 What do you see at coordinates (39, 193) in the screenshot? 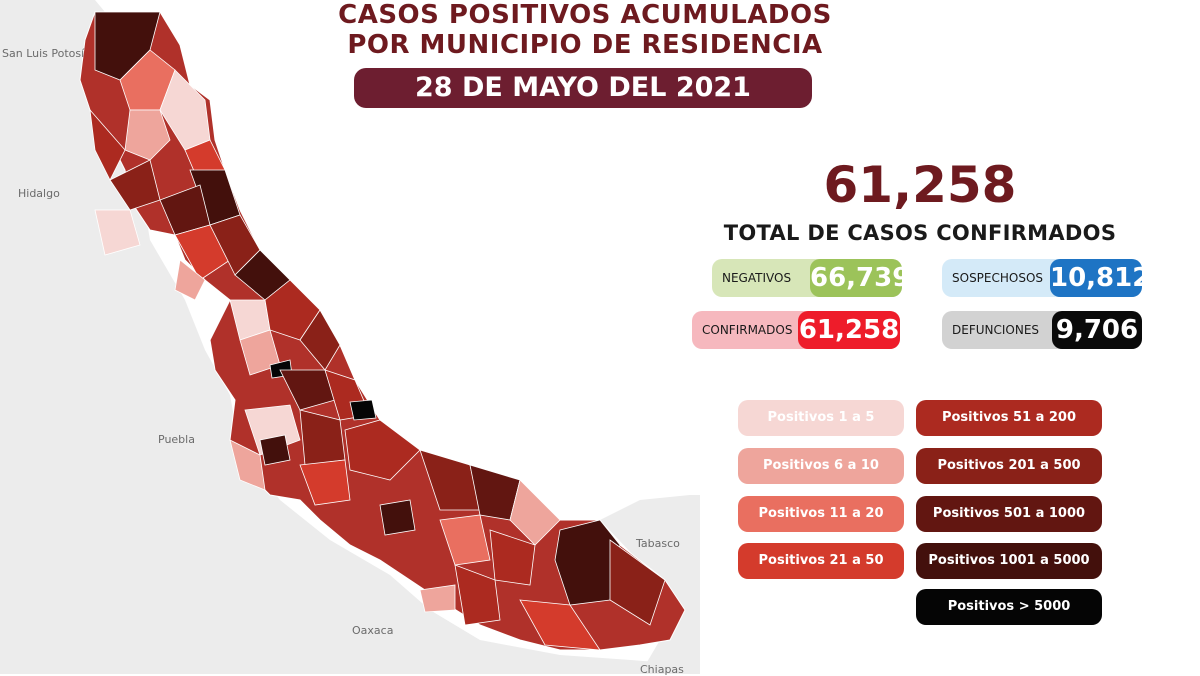
I see `label-hidalgo: Hidalgo` at bounding box center [39, 193].